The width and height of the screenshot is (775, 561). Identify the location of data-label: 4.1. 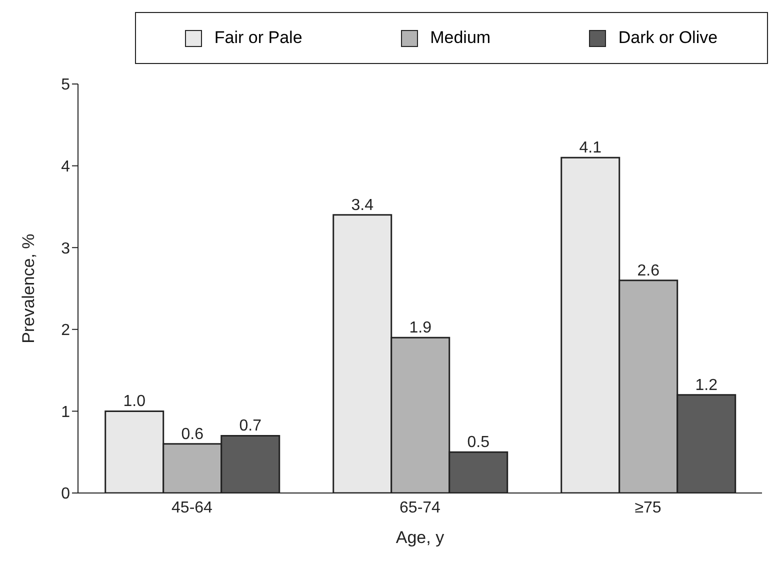
(590, 148).